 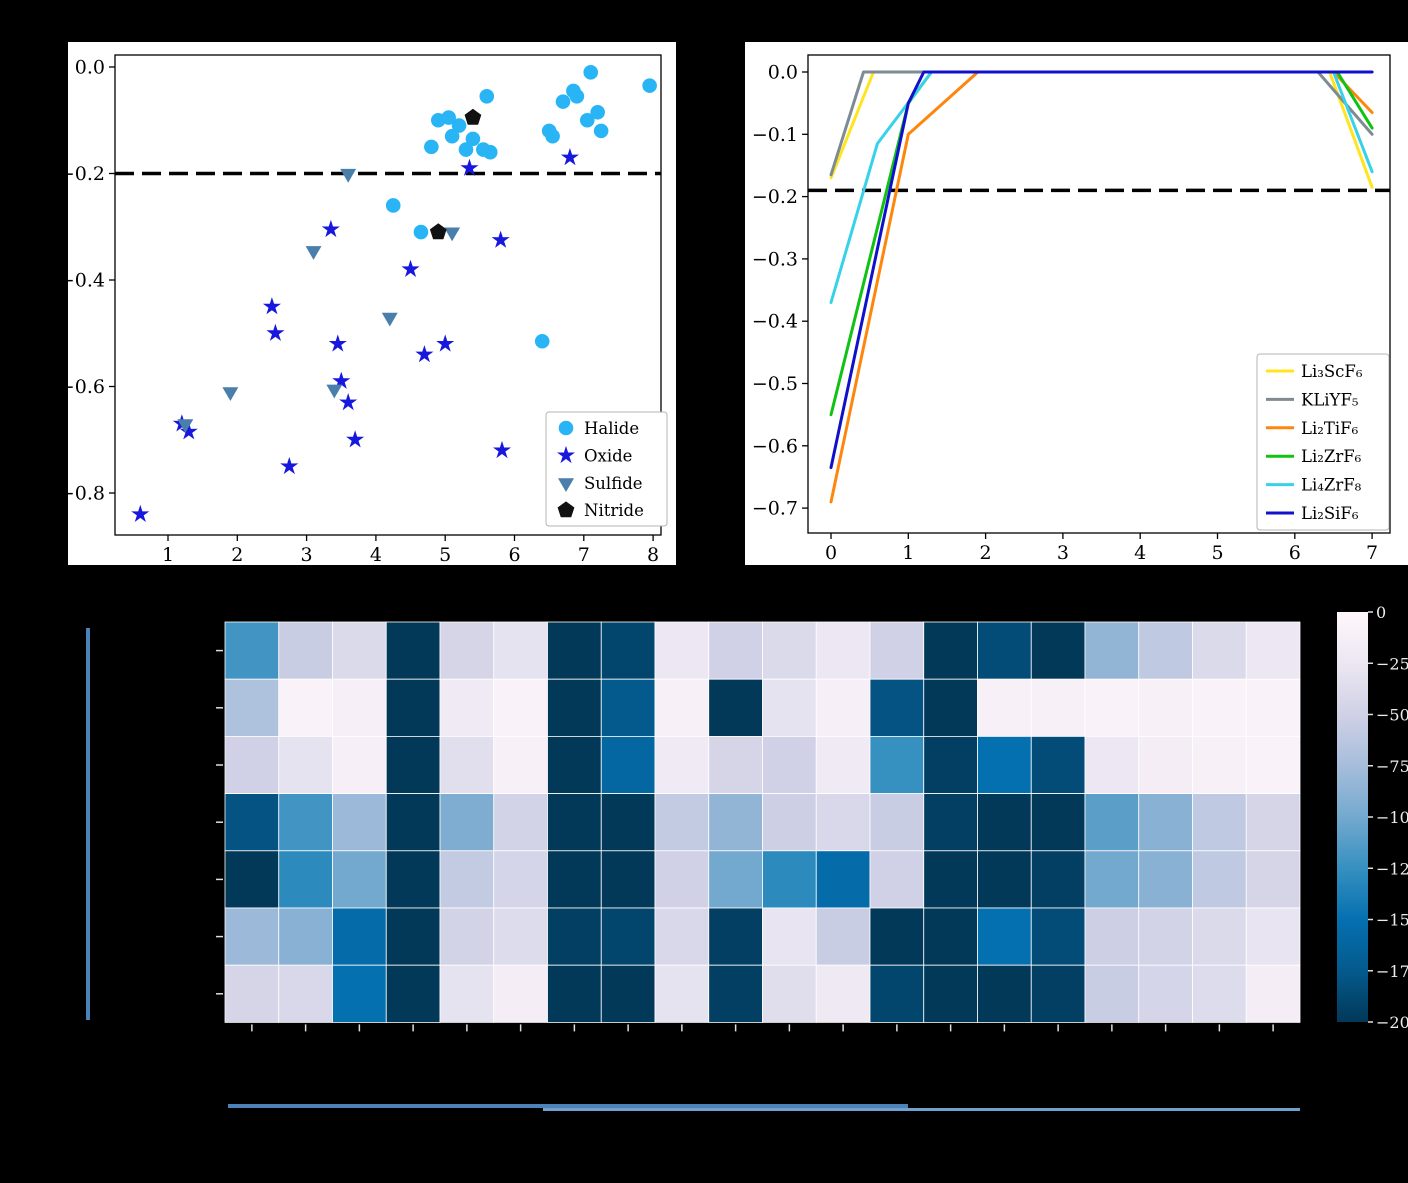 What do you see at coordinates (831, 553) in the screenshot?
I see `x-tick-label: 0` at bounding box center [831, 553].